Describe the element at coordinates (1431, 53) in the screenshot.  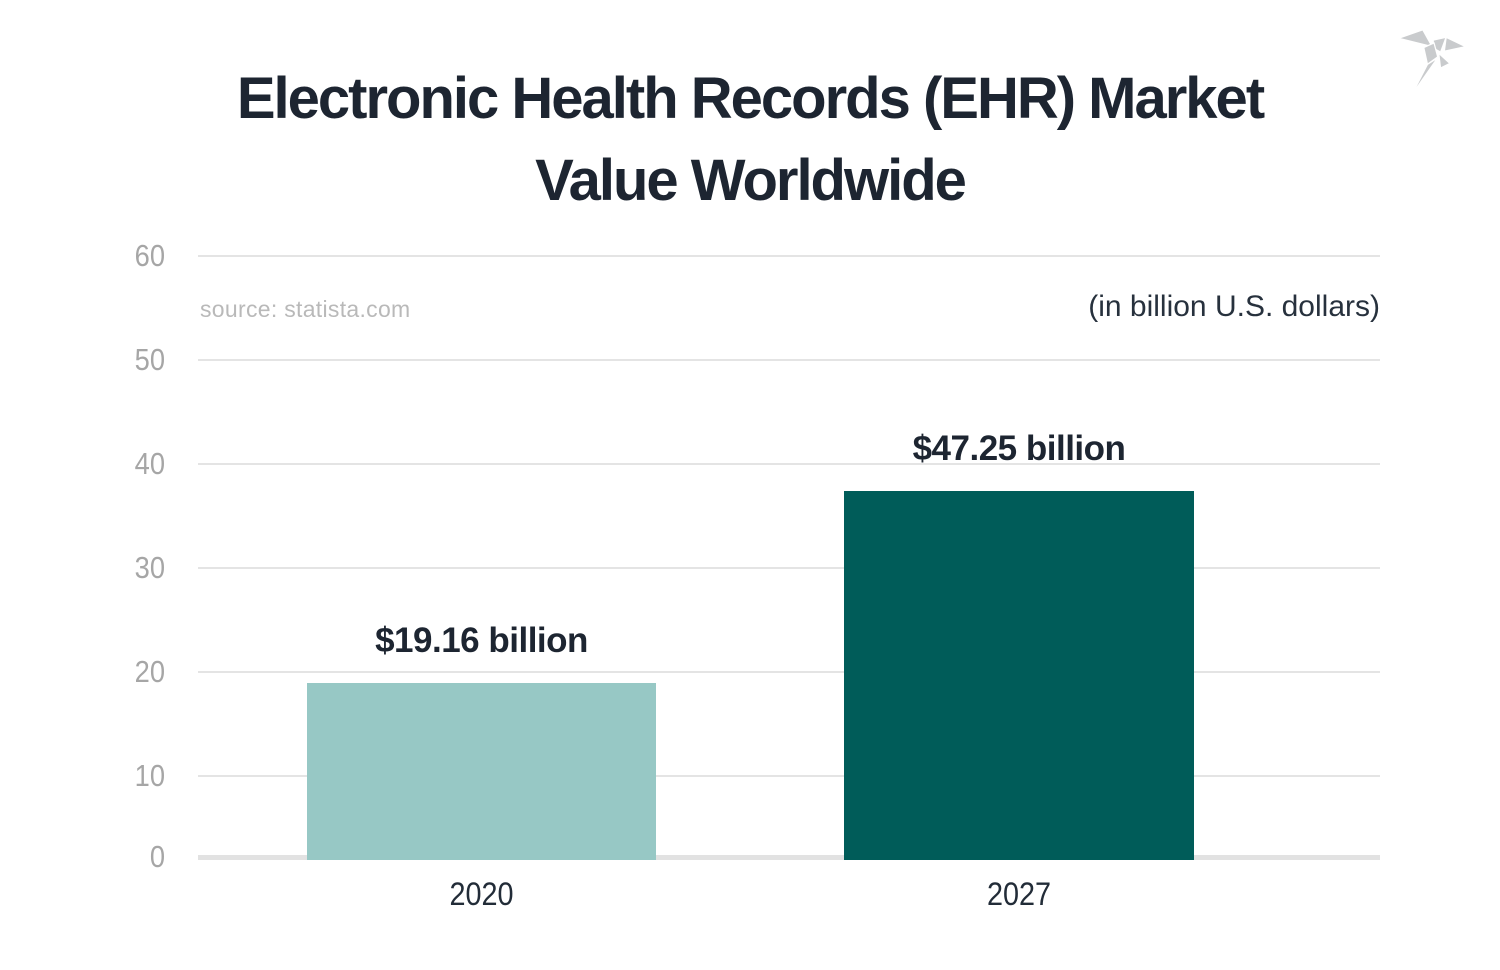
I see `bird-body` at that location.